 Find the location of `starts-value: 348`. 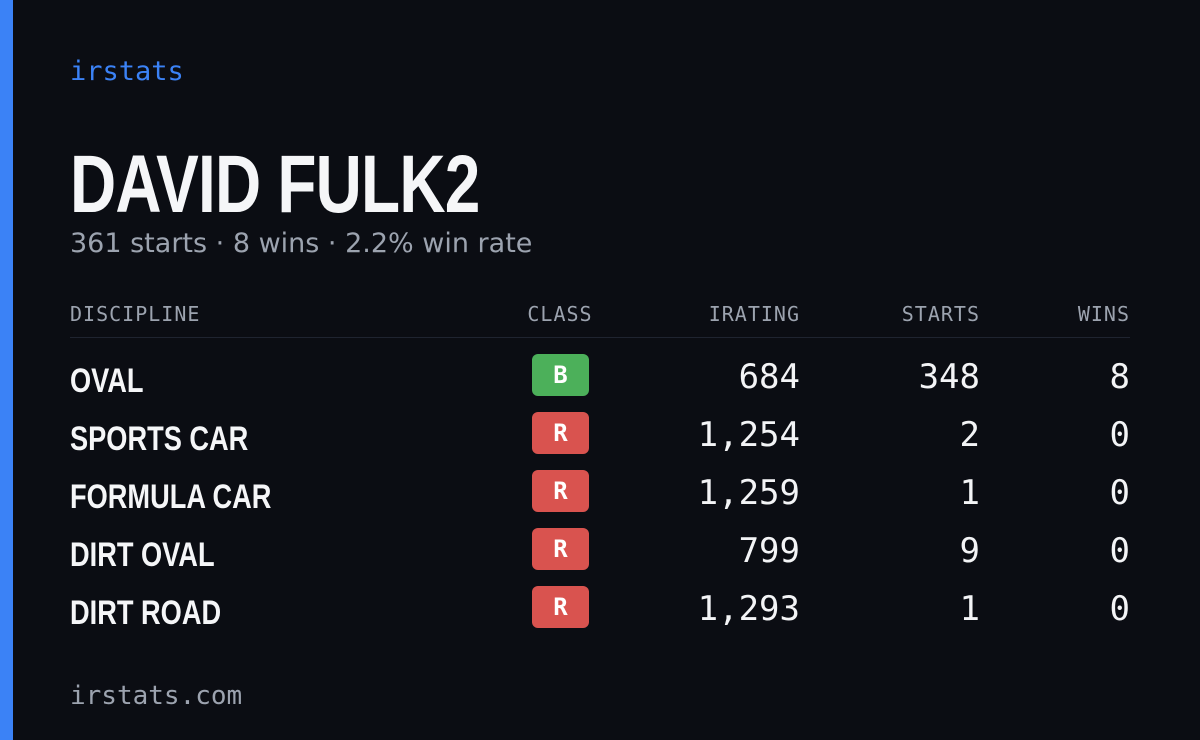

starts-value: 348 is located at coordinates (949, 377).